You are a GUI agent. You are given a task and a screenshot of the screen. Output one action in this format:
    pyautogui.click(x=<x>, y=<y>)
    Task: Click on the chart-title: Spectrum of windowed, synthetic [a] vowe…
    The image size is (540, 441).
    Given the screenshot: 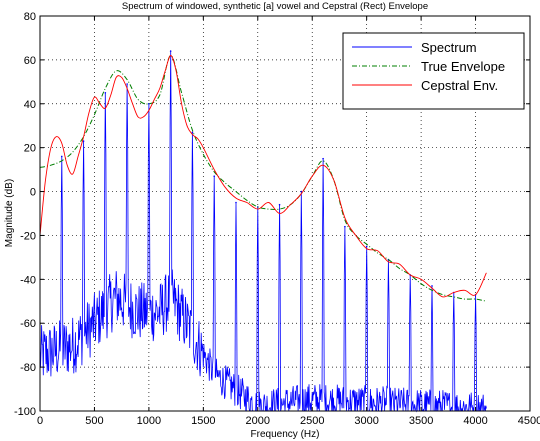 What is the action you would take?
    pyautogui.click(x=275, y=6)
    